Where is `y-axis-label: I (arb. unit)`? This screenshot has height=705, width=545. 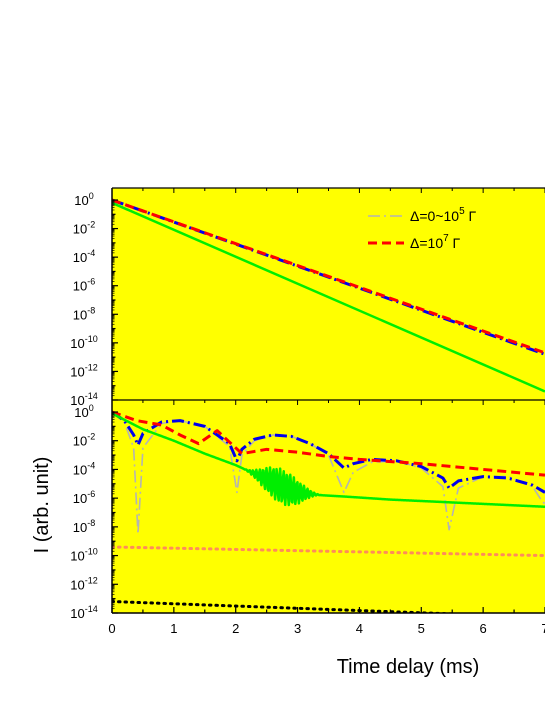
y-axis-label: I (arb. unit) is located at coordinates (42, 505).